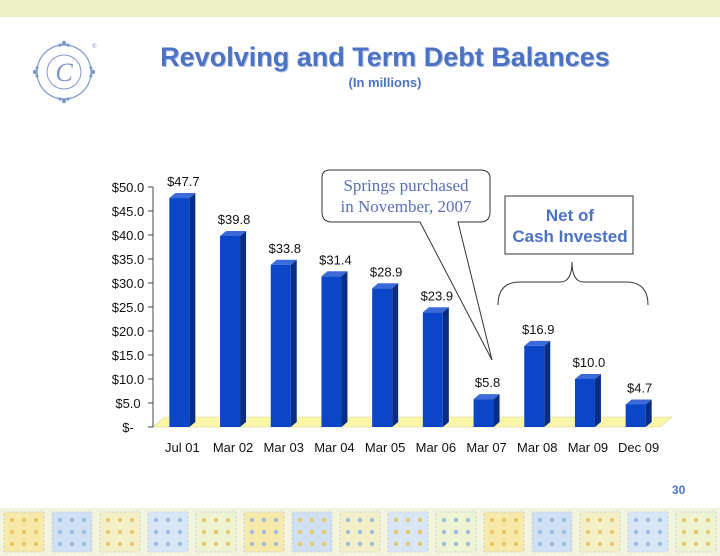 This screenshot has height=556, width=720. Describe the element at coordinates (437, 295) in the screenshot. I see `data-label: $23.9` at that location.